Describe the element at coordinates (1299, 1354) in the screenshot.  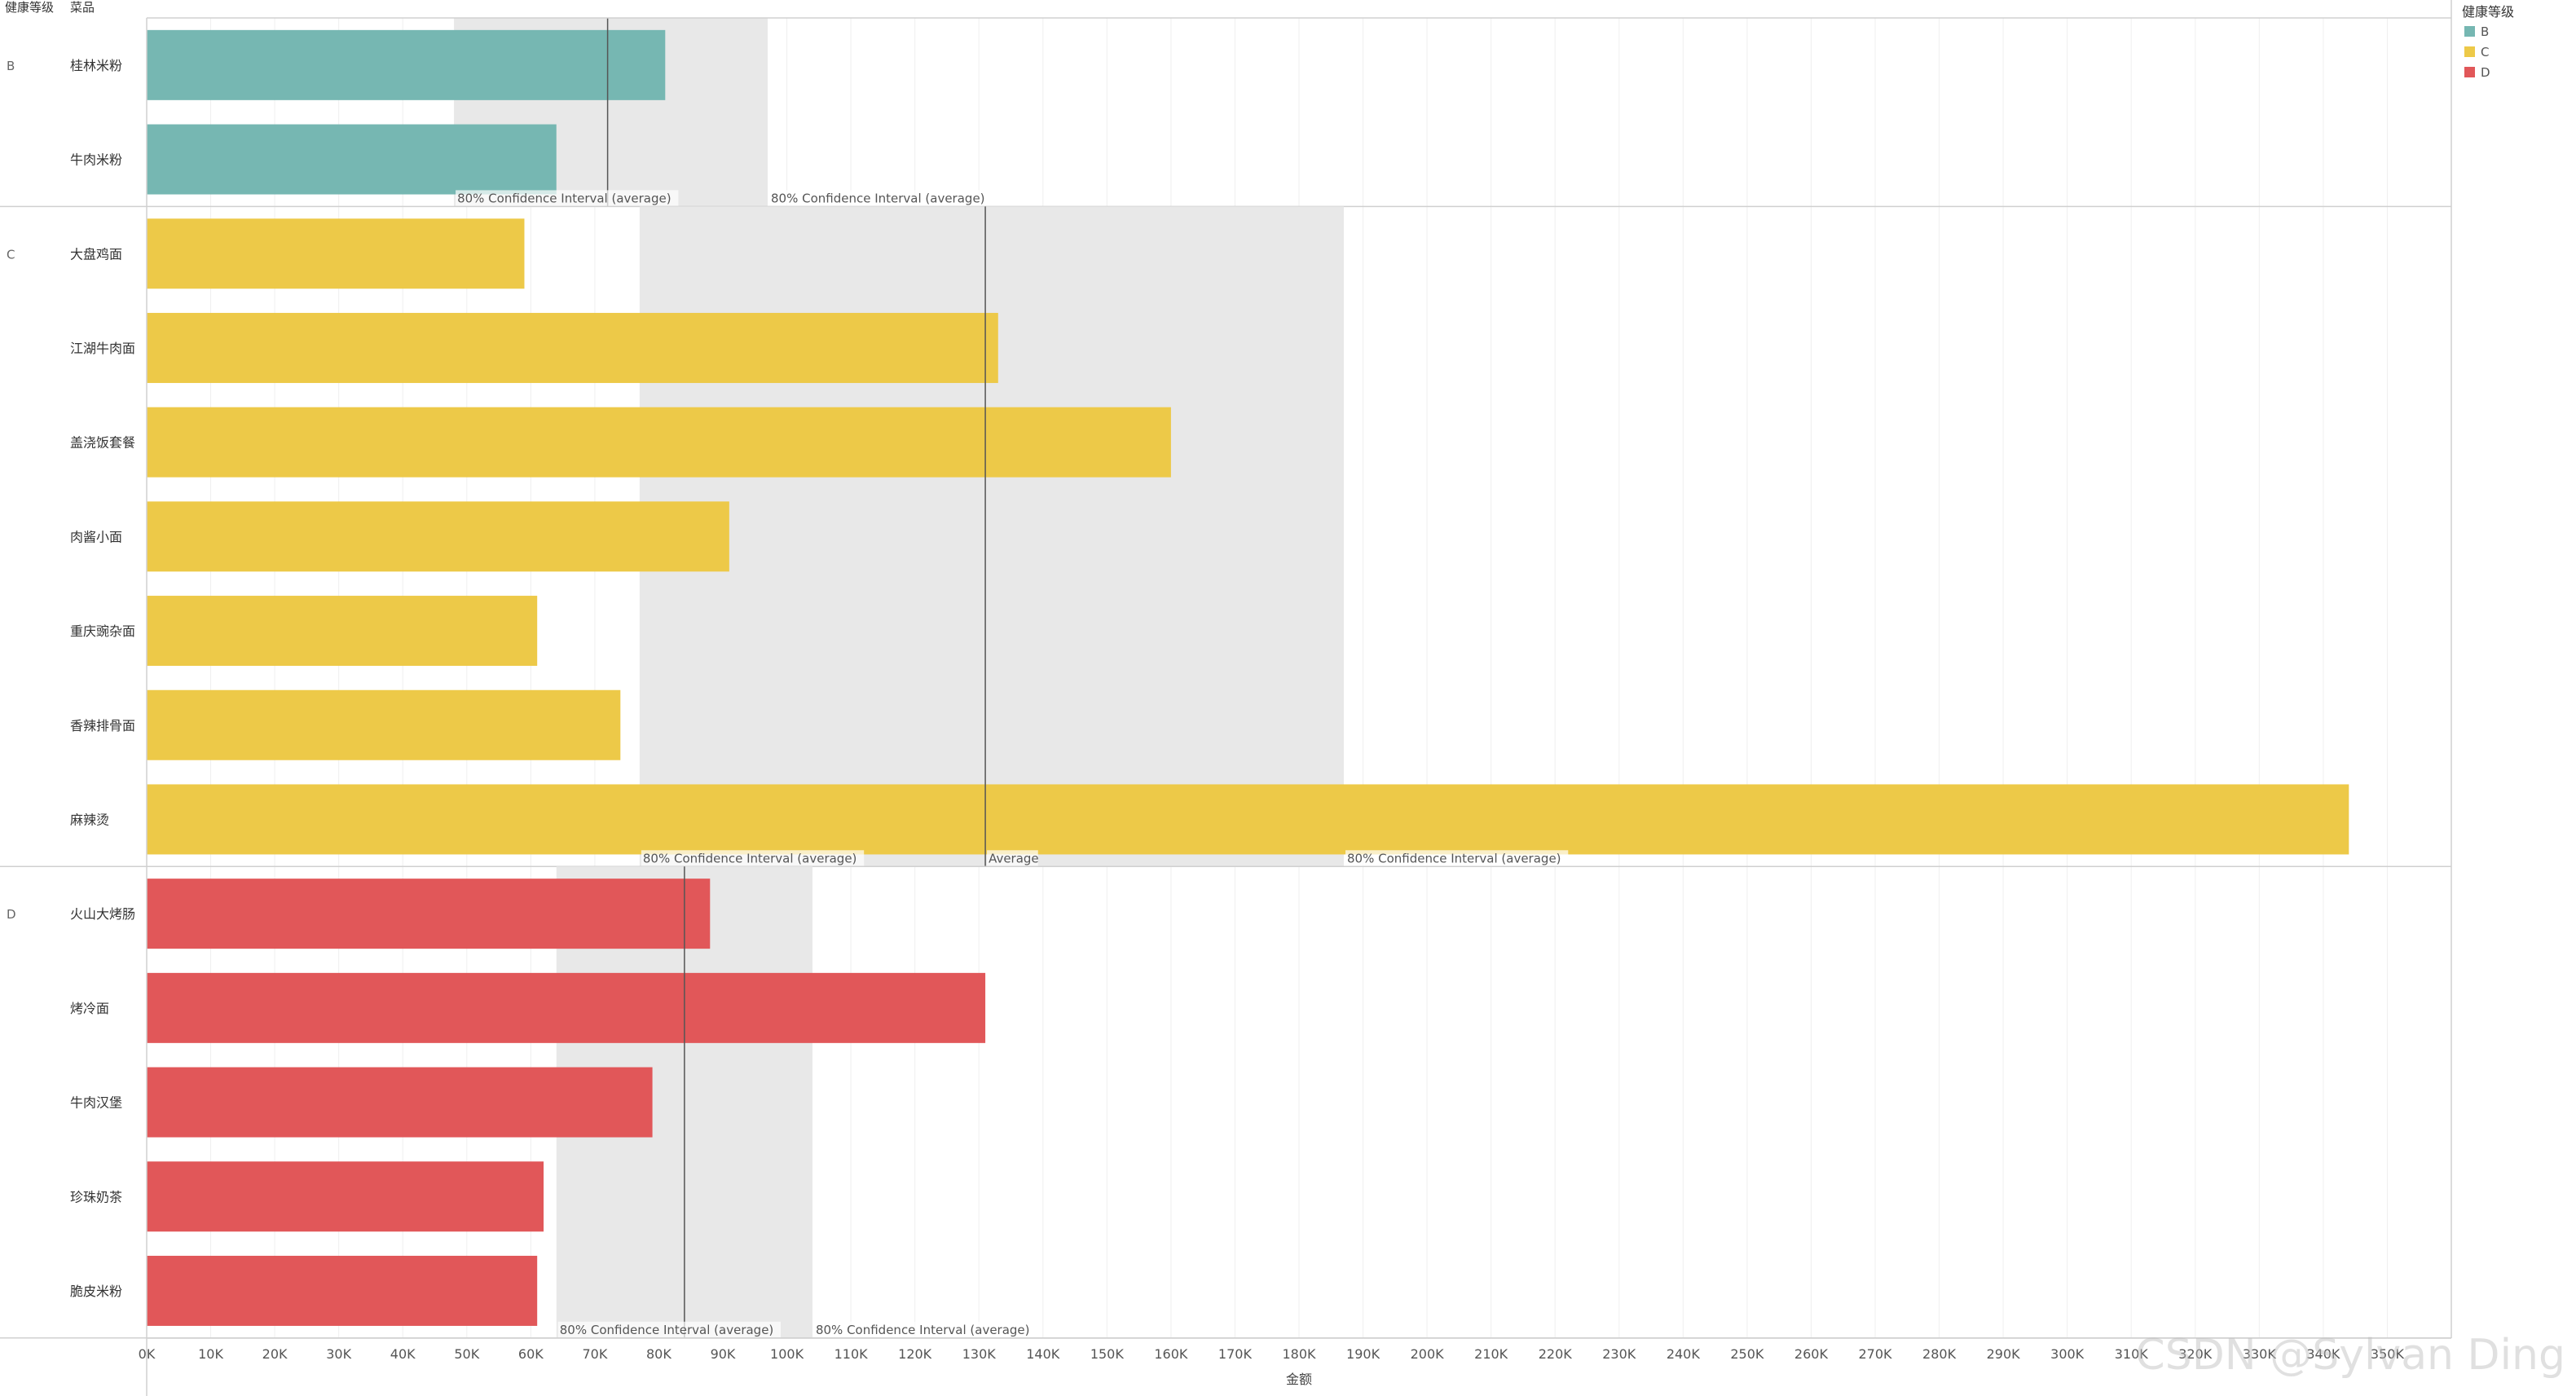
I see `x-tick-label: 180K` at that location.